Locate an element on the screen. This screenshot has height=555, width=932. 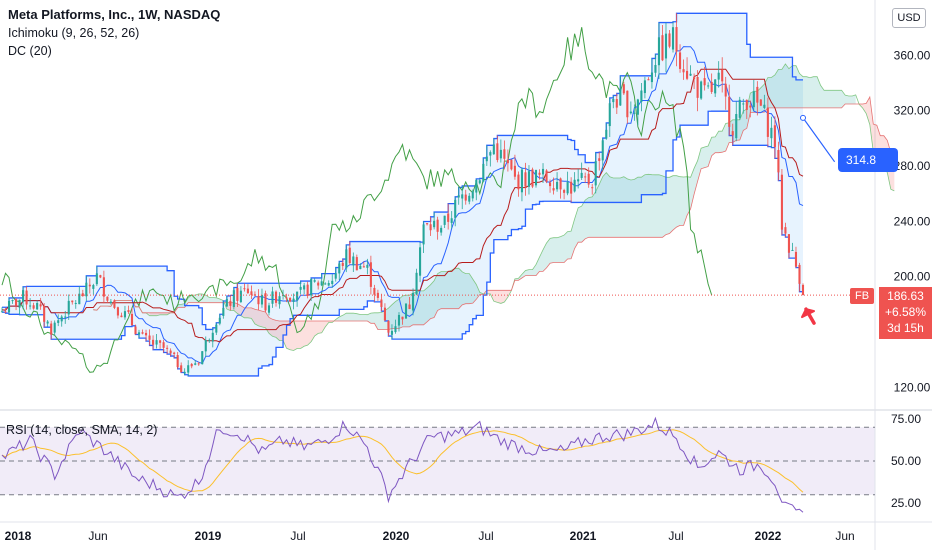
ichimoku-indicator-label: Ichimoku (9, 26, 52, 26) is located at coordinates (74, 33).